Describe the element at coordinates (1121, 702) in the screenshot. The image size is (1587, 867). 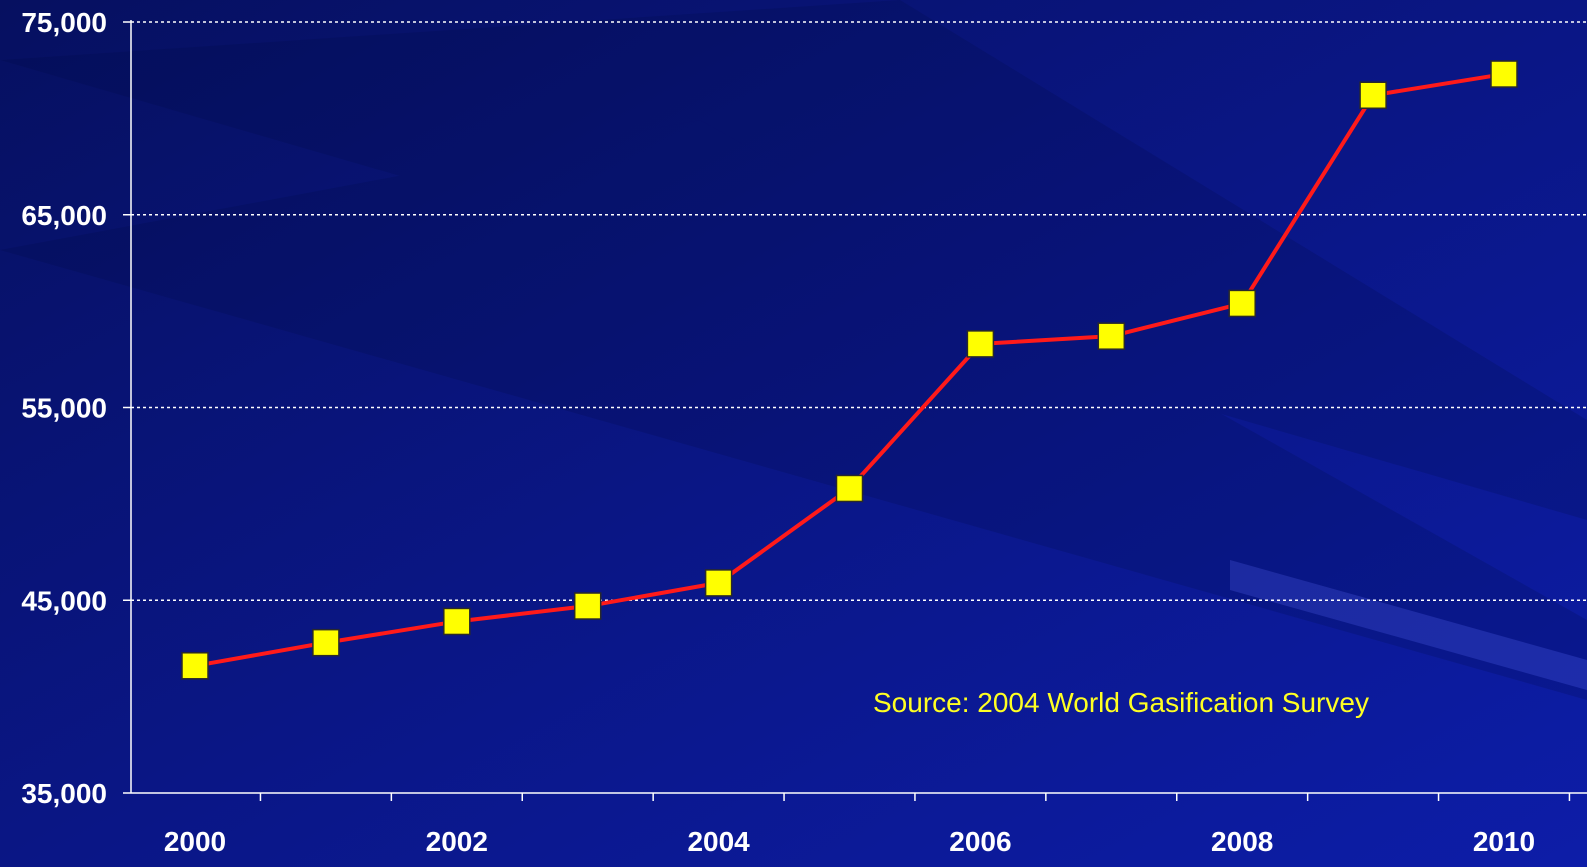
I see `source-annotation: Source: 2004 World Gasification Survey` at that location.